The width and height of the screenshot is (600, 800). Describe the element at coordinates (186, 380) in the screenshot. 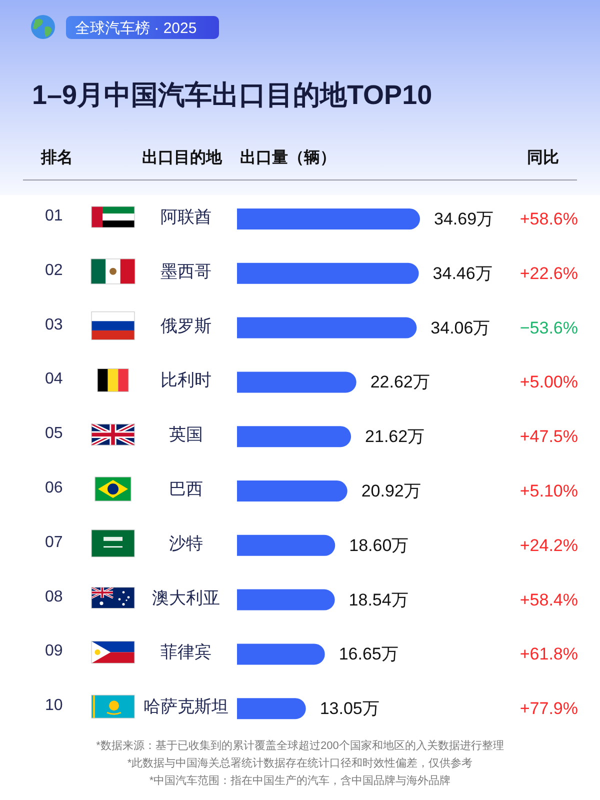

I see `y-tick-label: 比利时` at that location.